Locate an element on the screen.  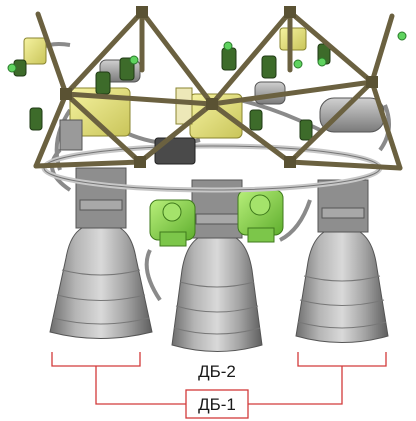
left-connector is located at coordinates (141, 385).